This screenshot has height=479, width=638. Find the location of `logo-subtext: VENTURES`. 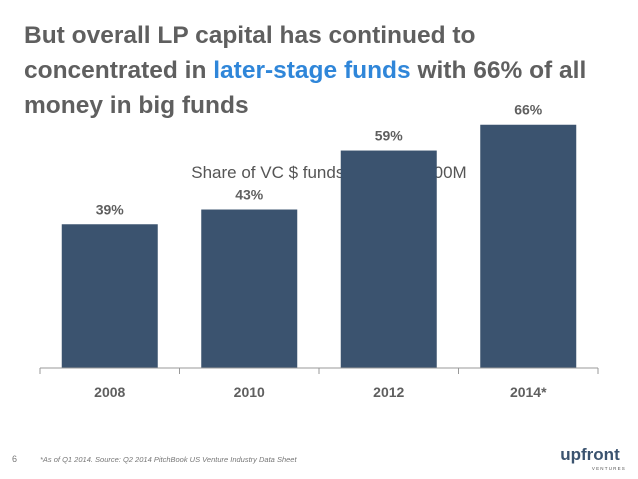

logo-subtext: VENTURES is located at coordinates (609, 468).